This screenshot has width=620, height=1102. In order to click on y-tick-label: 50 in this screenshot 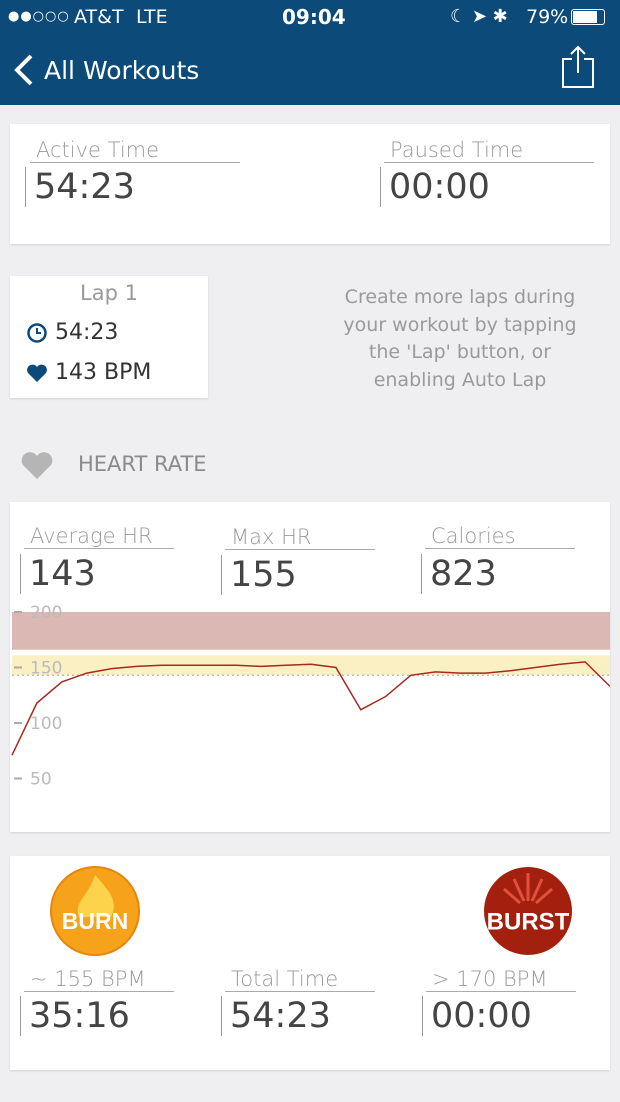, I will do `click(41, 780)`.